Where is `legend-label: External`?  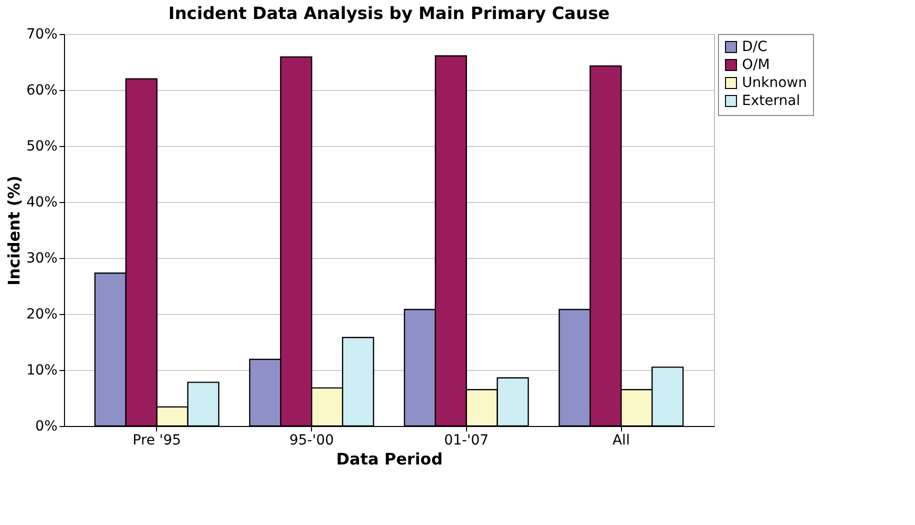
legend-label: External is located at coordinates (771, 101).